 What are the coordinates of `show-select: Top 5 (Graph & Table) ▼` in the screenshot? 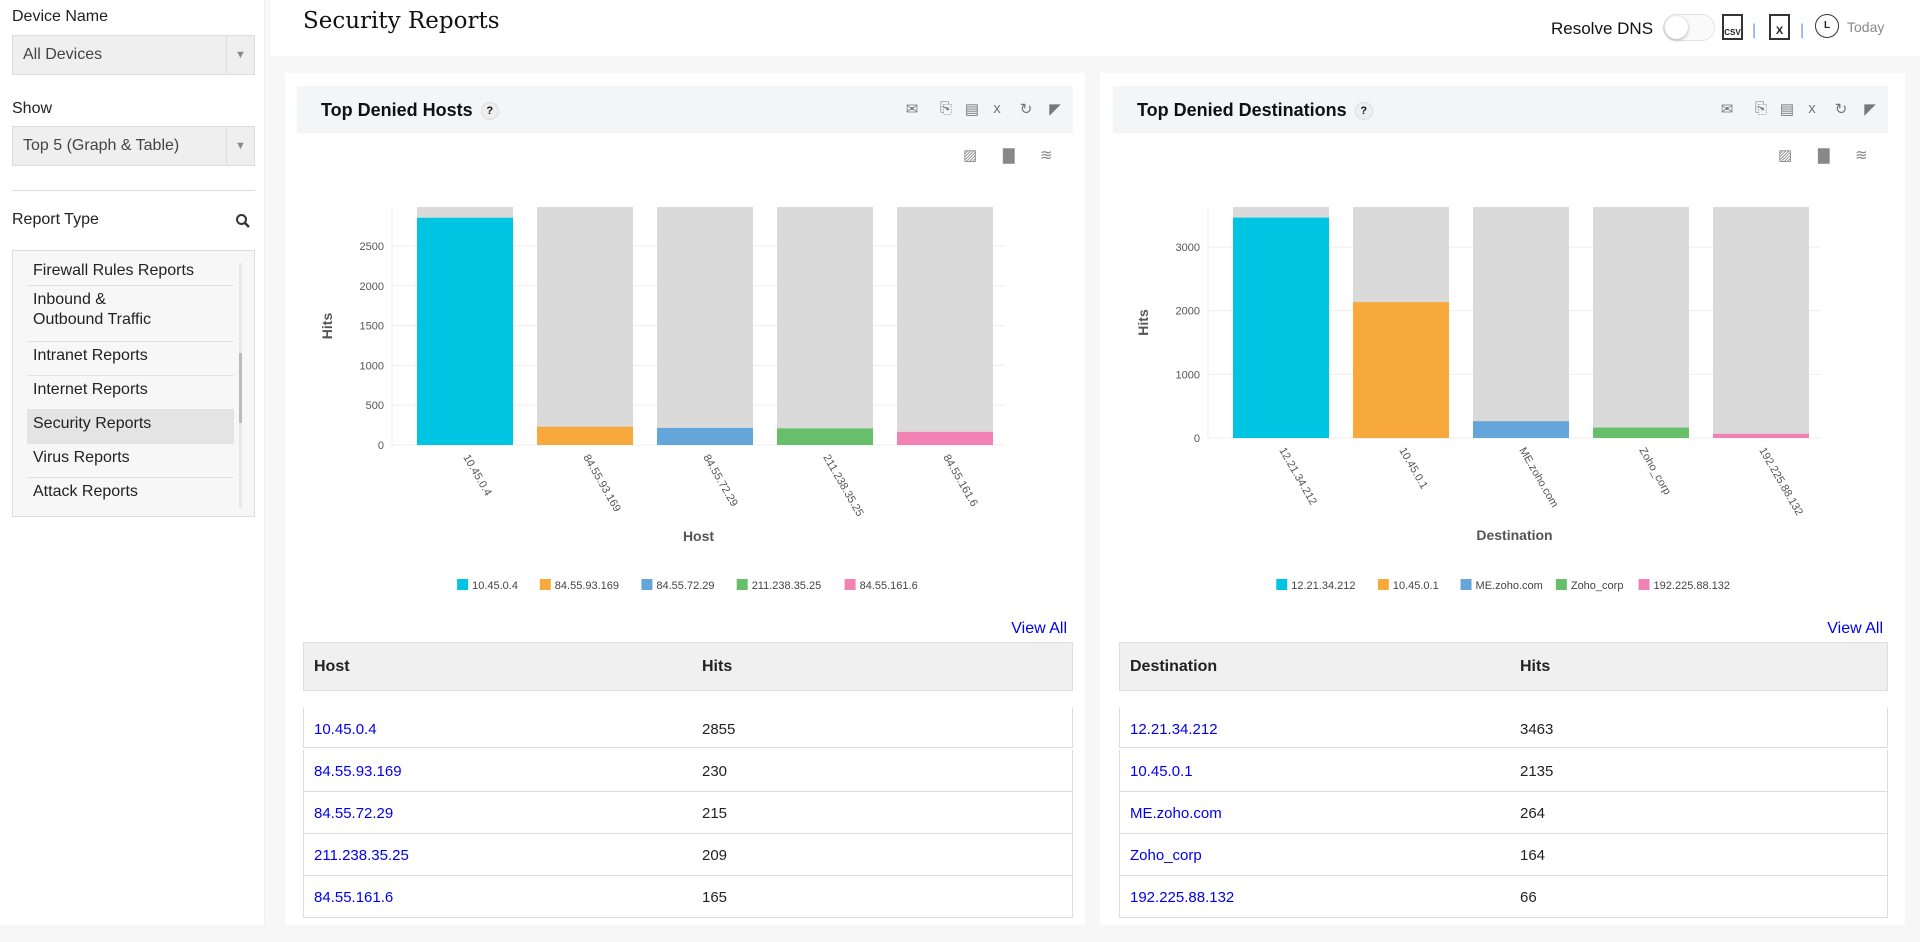 It's located at (133, 146).